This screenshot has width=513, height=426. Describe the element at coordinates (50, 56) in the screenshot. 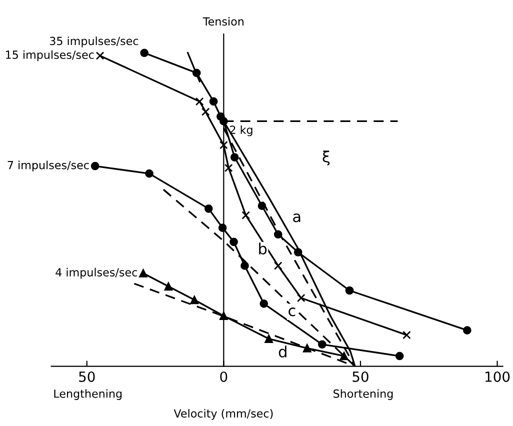

I see `series-label: 15 impulses/sec` at that location.